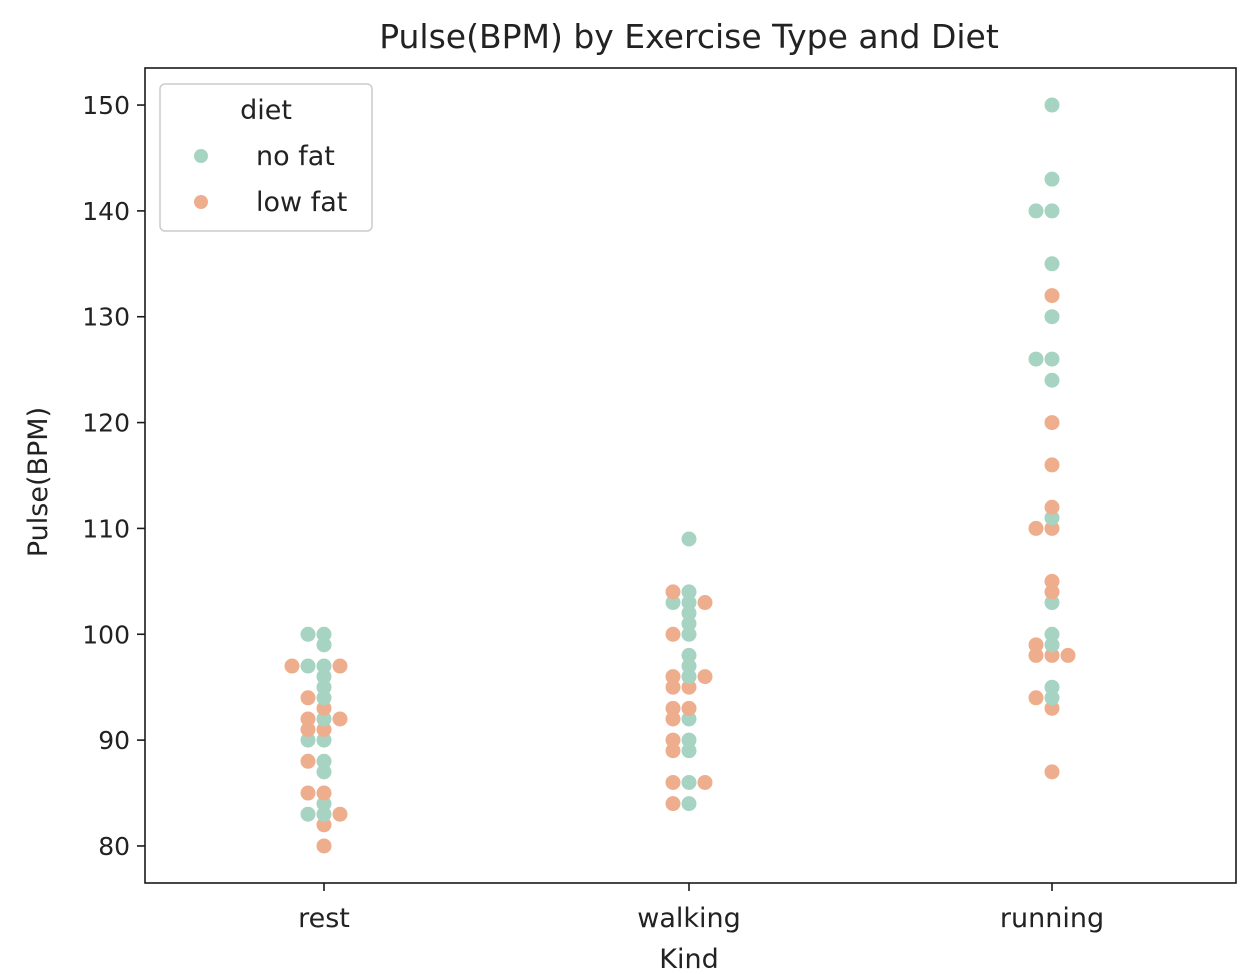 The height and width of the screenshot is (974, 1246). I want to click on legend-marker-no-fat, so click(201, 156).